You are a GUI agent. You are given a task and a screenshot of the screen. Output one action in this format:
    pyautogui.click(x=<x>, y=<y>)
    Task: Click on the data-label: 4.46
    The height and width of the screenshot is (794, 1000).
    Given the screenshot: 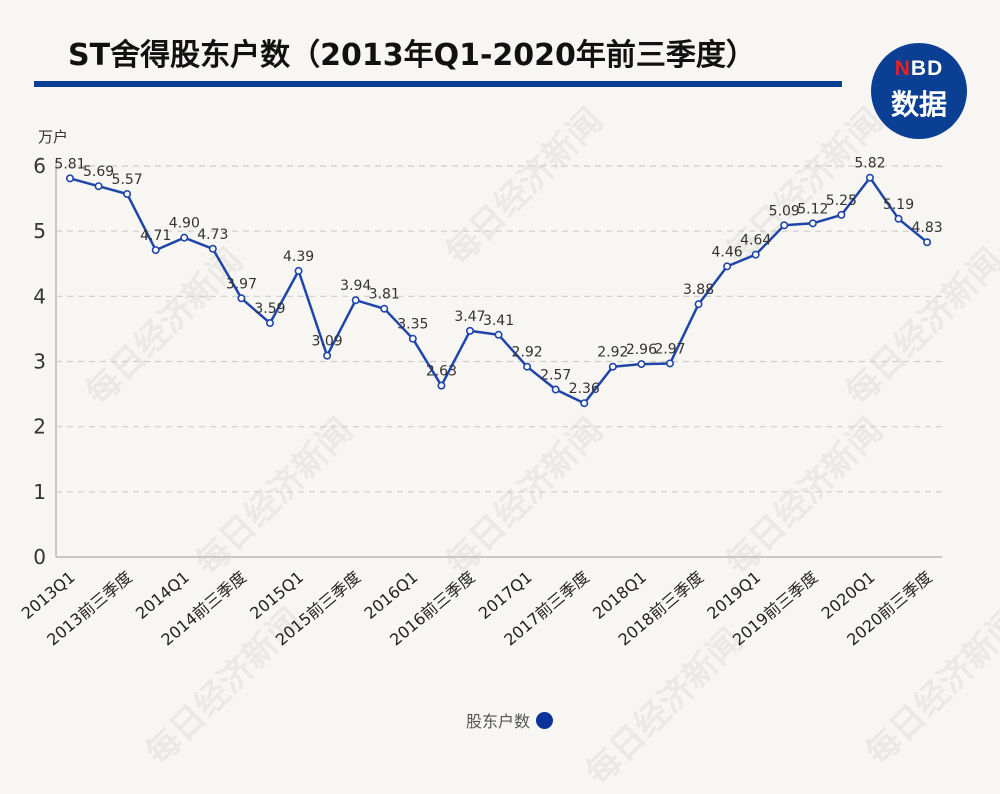 What is the action you would take?
    pyautogui.click(x=727, y=252)
    